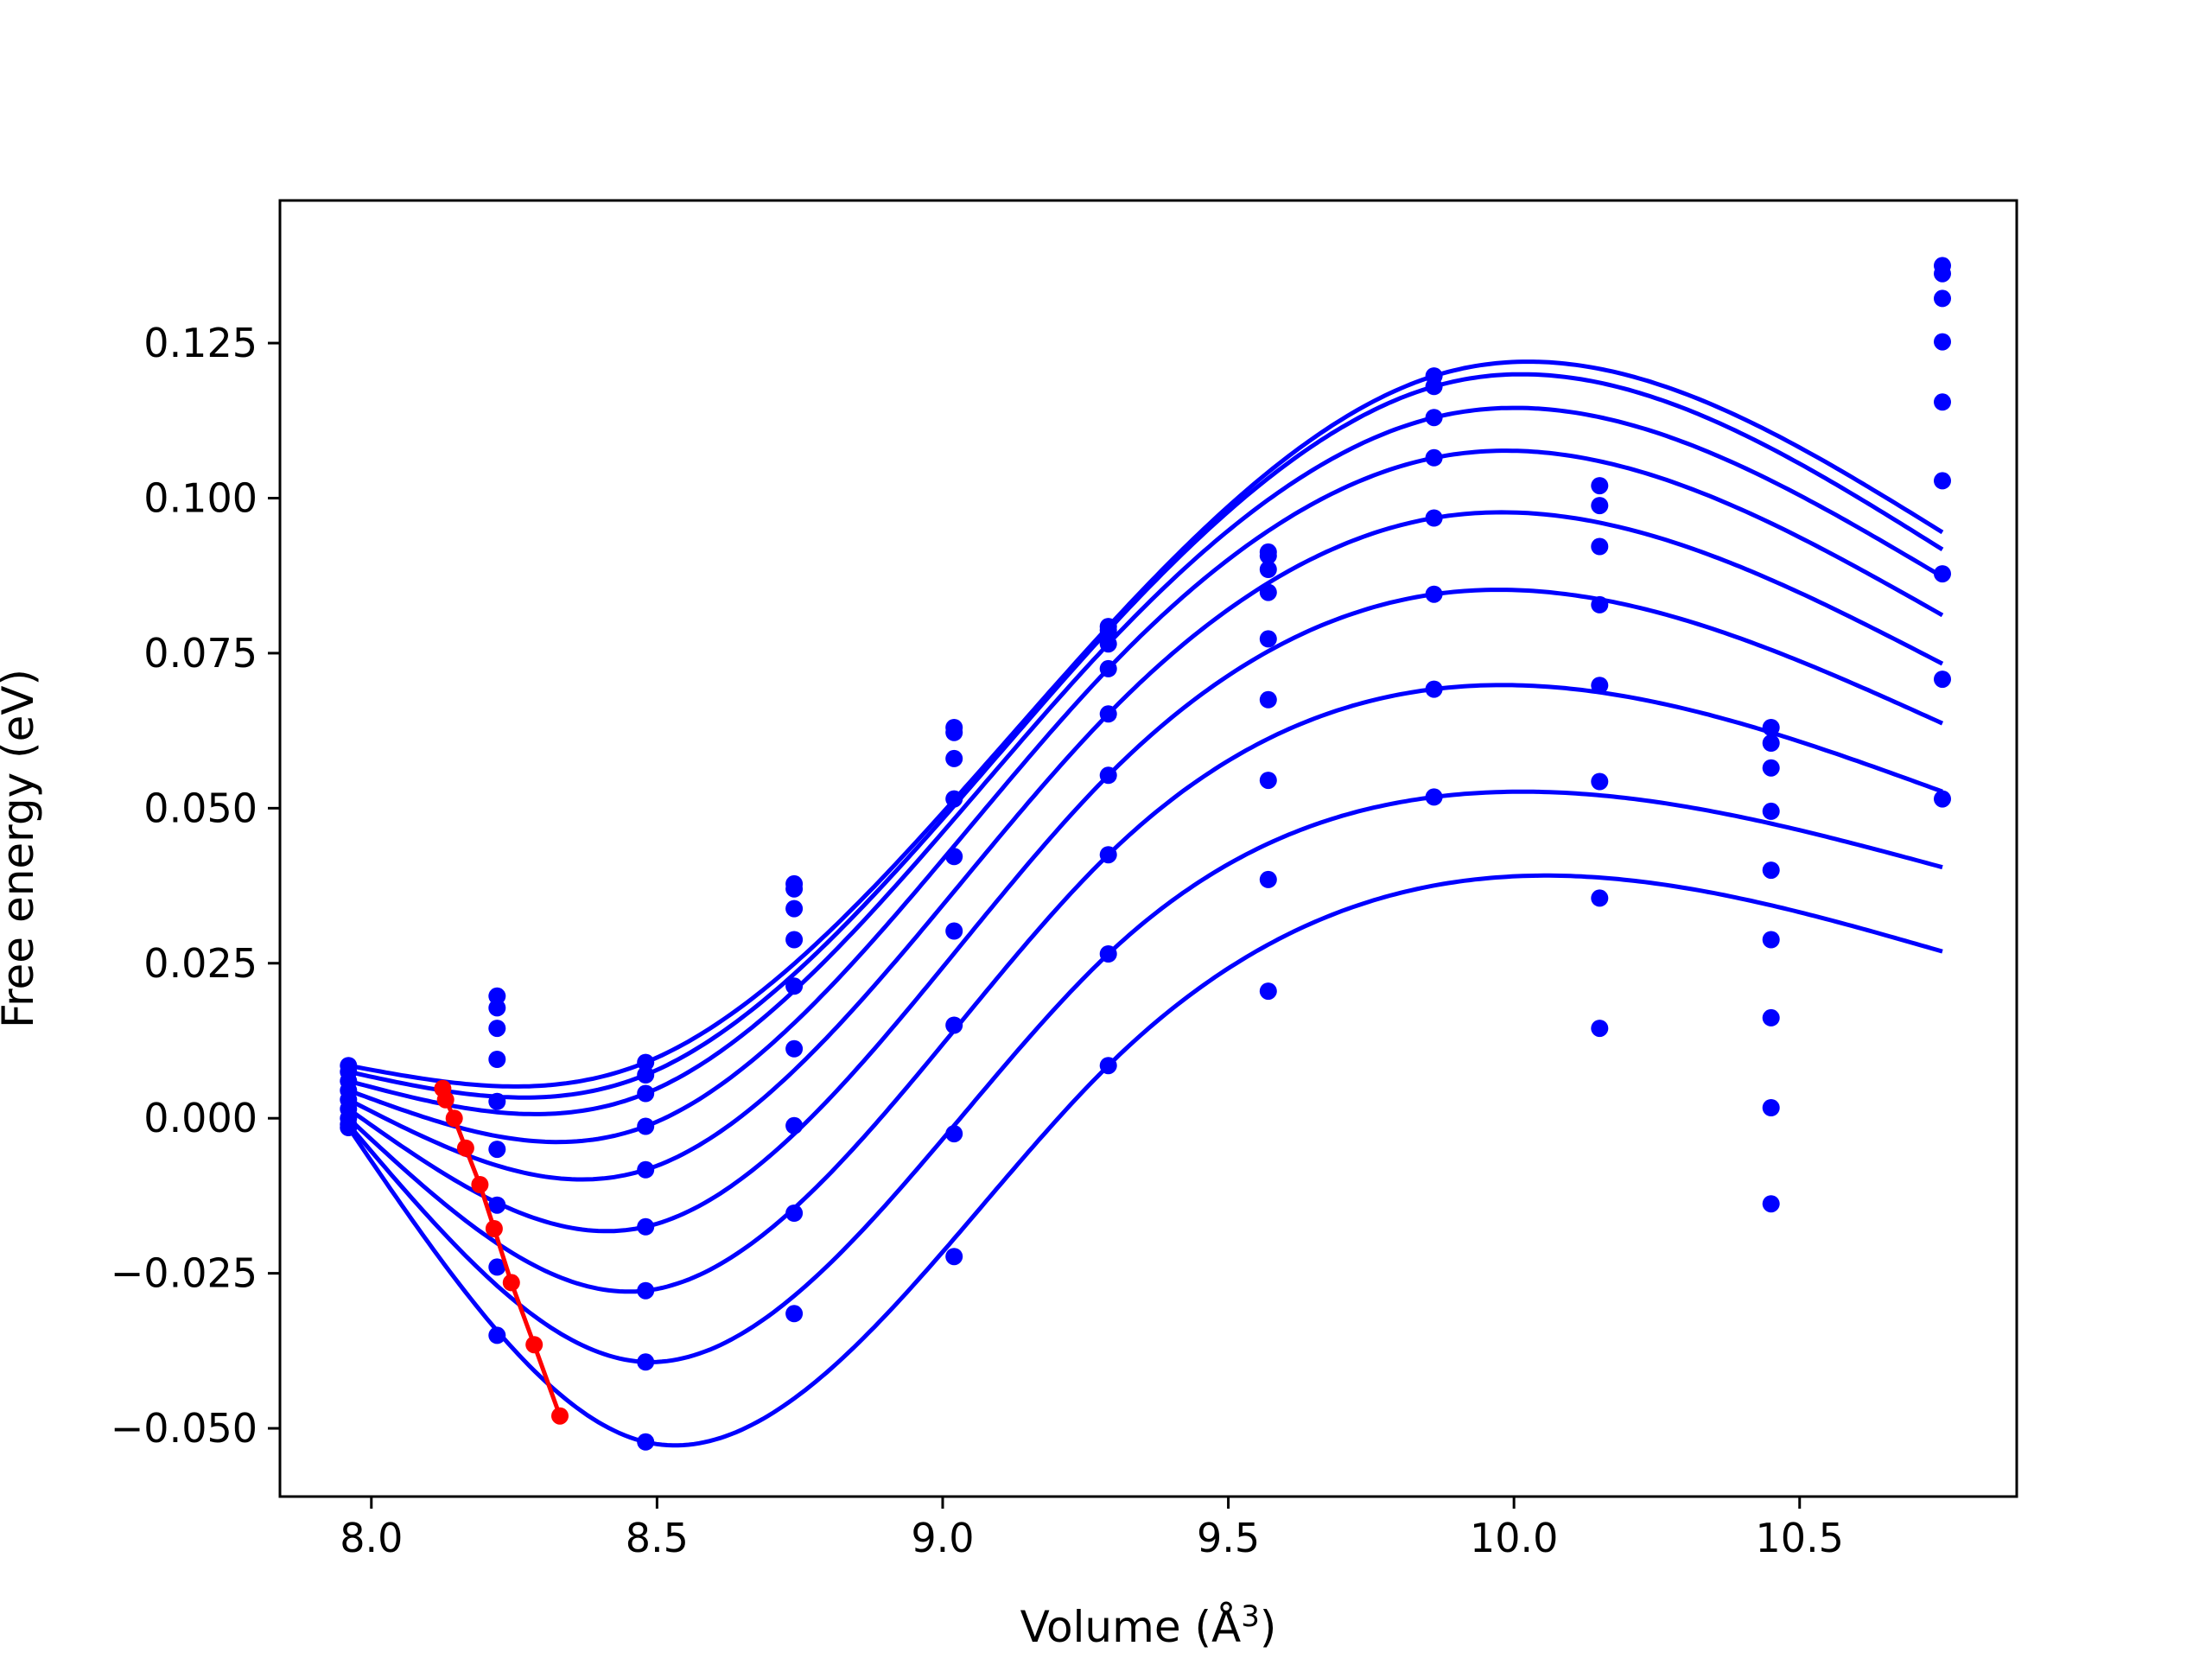  What do you see at coordinates (200, 808) in the screenshot?
I see `y-tick-label: 0.050` at bounding box center [200, 808].